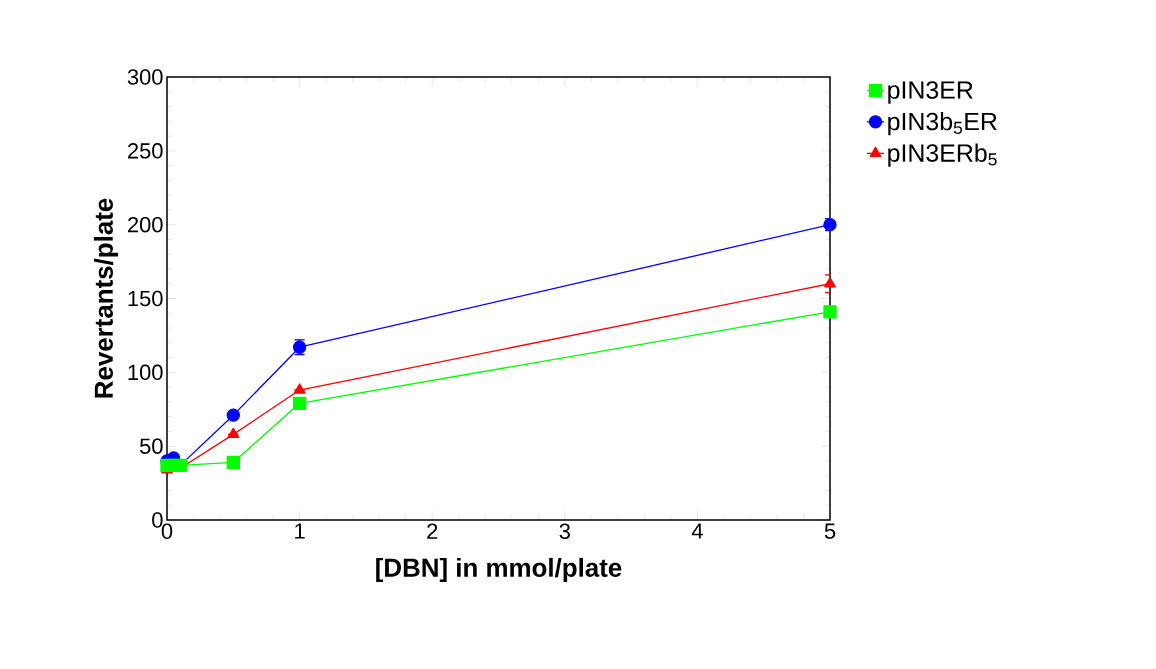 The width and height of the screenshot is (1156, 669). What do you see at coordinates (157, 520) in the screenshot?
I see `y-tick-label: 0` at bounding box center [157, 520].